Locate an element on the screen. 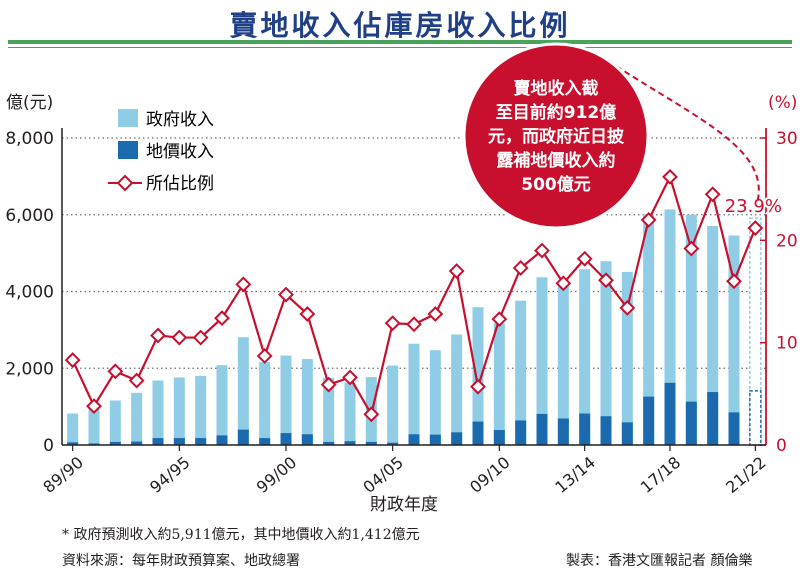  x-tick-label: 21/22 is located at coordinates (746, 475).